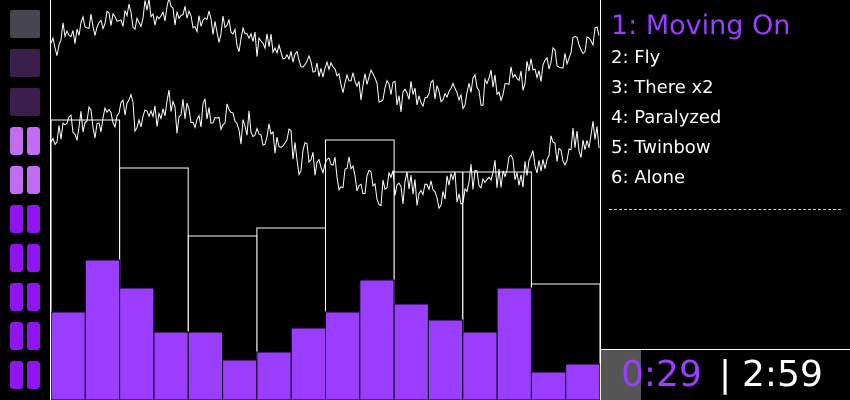  Describe the element at coordinates (661, 147) in the screenshot. I see `track-item-5: 5: Twinbow` at that location.